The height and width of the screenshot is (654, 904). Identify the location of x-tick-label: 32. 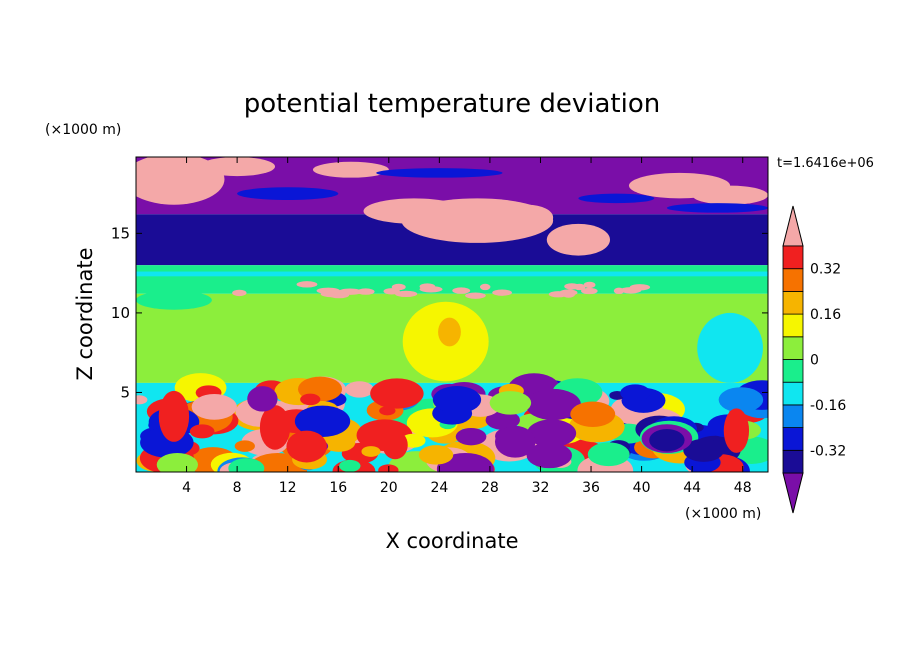
(541, 488).